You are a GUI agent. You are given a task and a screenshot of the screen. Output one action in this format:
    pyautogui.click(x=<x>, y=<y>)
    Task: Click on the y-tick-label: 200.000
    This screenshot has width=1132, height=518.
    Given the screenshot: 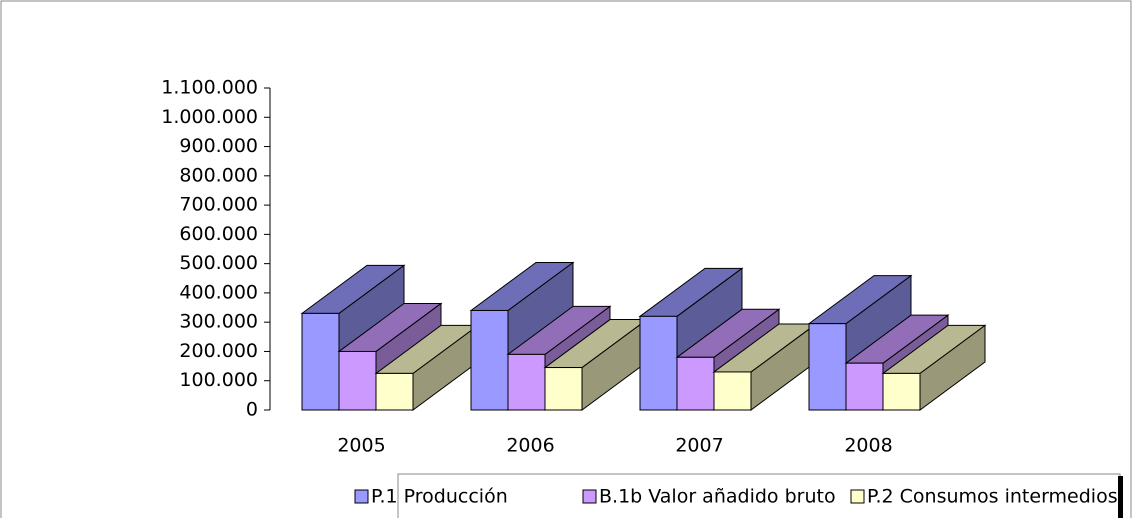 What is the action you would take?
    pyautogui.click(x=218, y=351)
    